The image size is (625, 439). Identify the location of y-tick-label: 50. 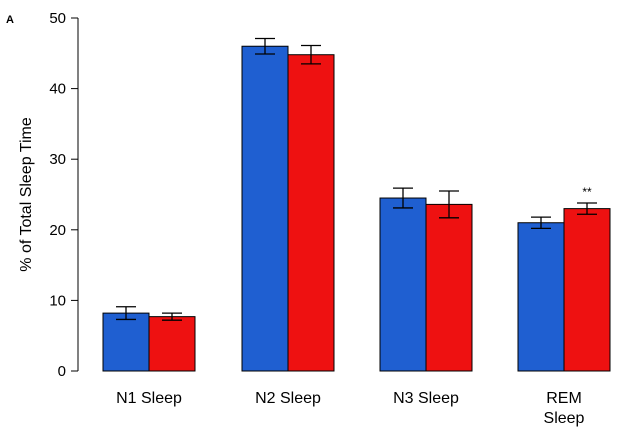
(57, 18).